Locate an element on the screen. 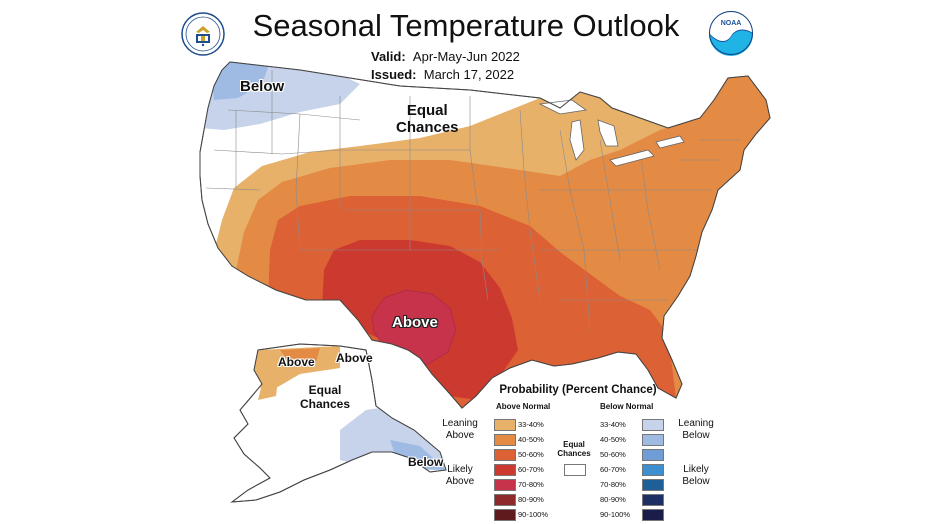 Image resolution: width=932 pixels, height=524 pixels. legend-leaning-below: Leaning Below is located at coordinates (696, 430).